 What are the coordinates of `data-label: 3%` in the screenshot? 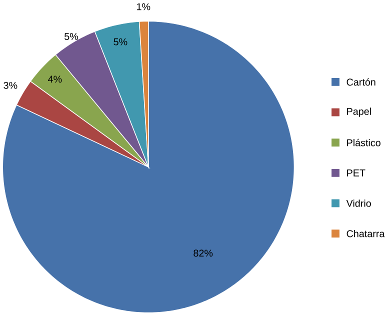 It's located at (11, 85).